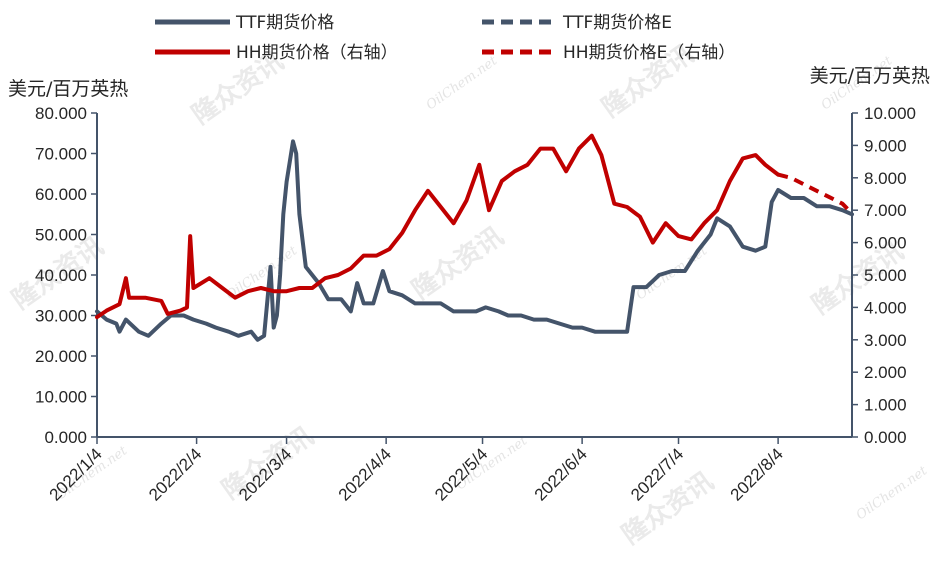  I want to click on right-tick-label: 8.000, so click(885, 178).